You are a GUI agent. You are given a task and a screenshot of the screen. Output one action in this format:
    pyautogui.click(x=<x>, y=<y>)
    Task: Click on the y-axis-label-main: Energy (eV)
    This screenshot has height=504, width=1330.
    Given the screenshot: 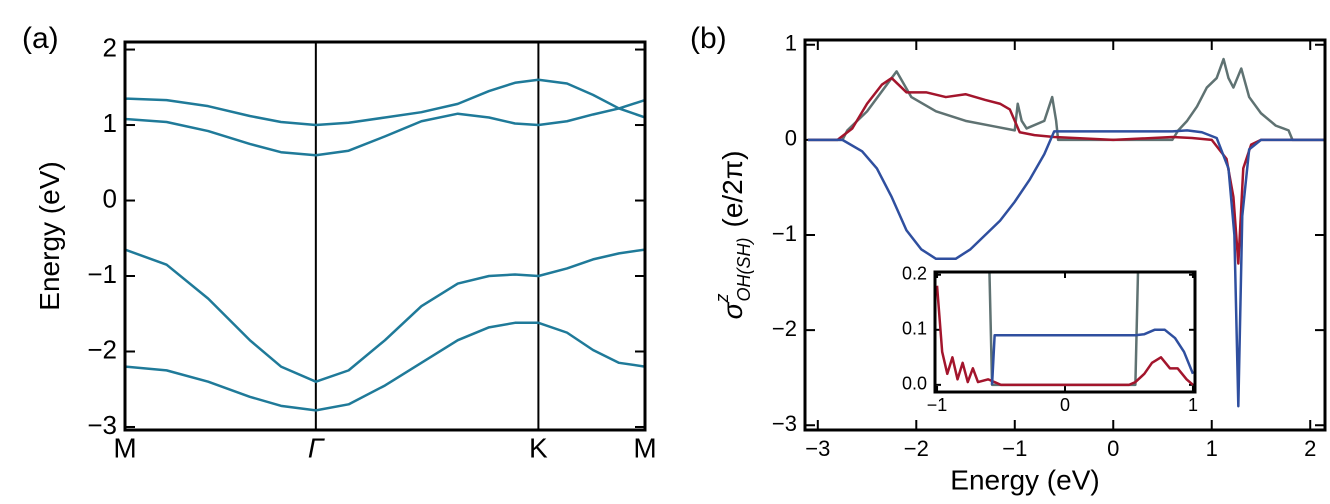 What is the action you would take?
    pyautogui.click(x=49, y=235)
    